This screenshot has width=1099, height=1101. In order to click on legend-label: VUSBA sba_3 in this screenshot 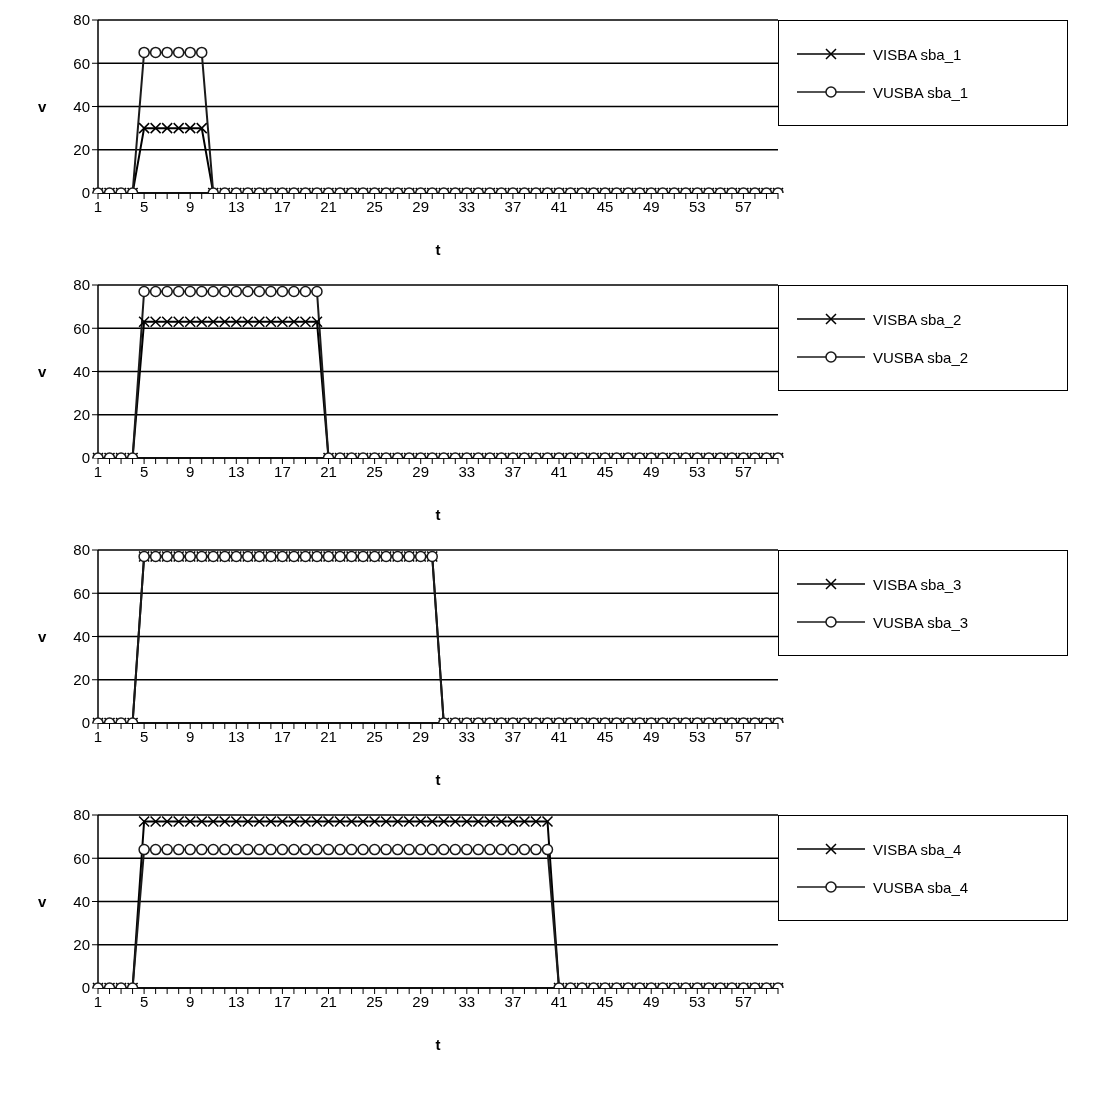, I will do `click(921, 622)`.